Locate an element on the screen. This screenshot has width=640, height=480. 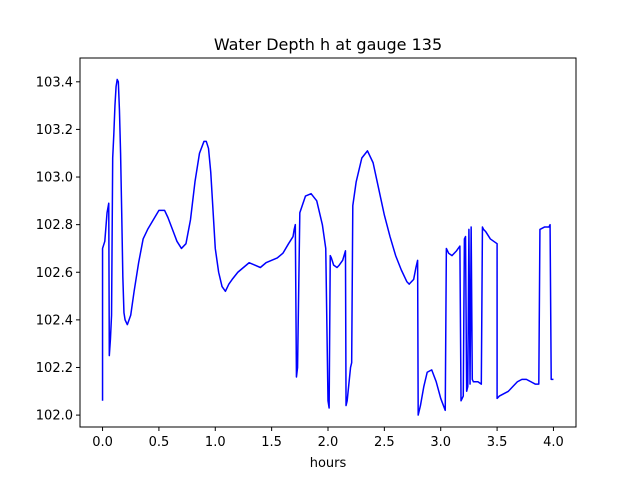
y-tick-label: 103.2 is located at coordinates (54, 130).